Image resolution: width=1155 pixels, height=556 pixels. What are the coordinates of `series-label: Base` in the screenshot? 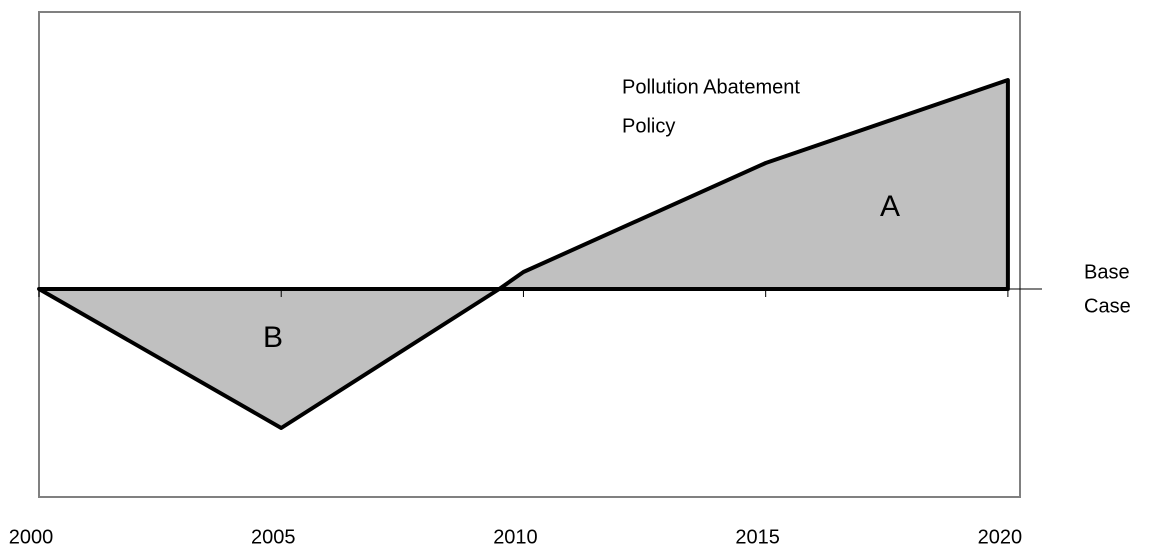 It's located at (1107, 272).